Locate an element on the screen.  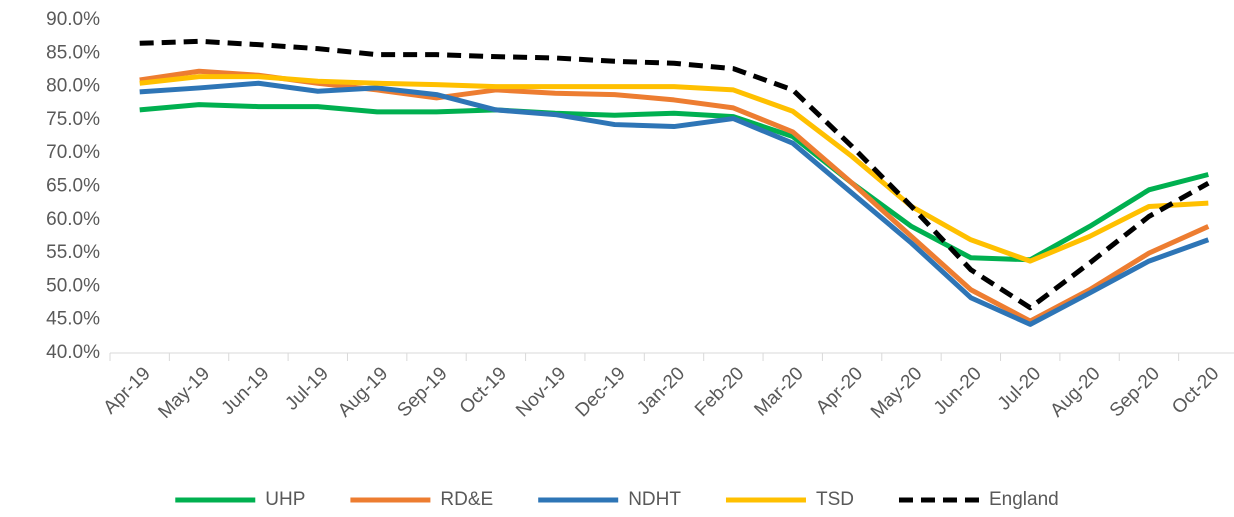
x-tick-label: May-20 is located at coordinates (897, 393).